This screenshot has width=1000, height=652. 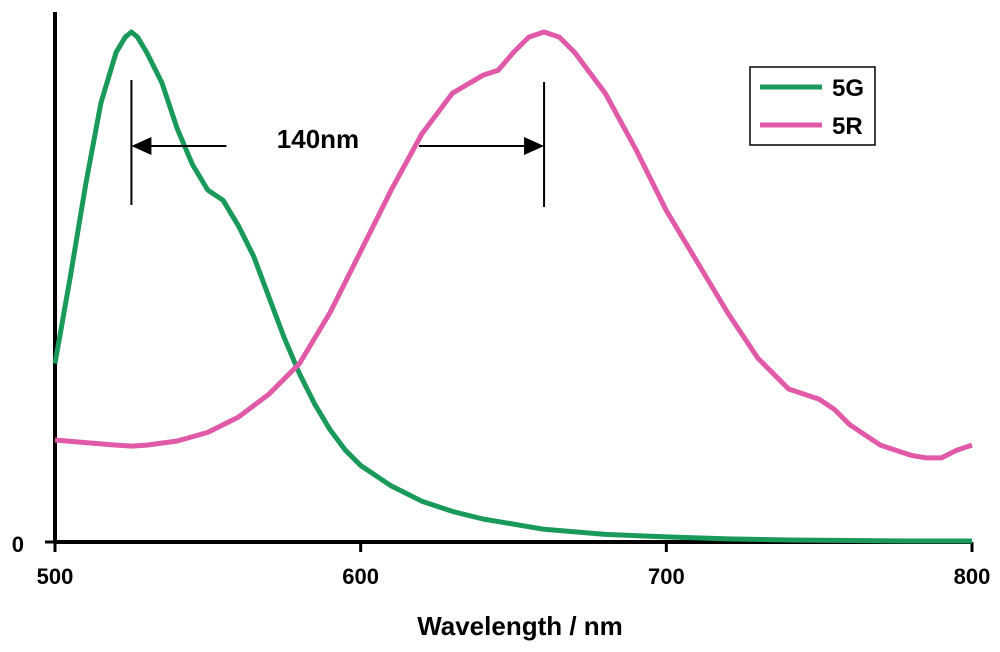 I want to click on x-tick-label: 600, so click(x=360, y=576).